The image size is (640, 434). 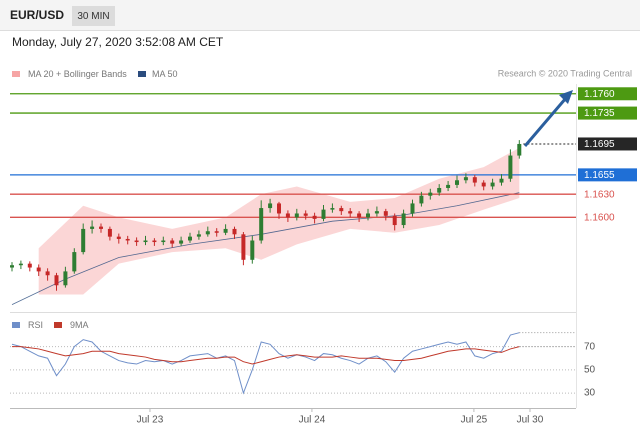 I want to click on x-tick-label: Jul 25, so click(x=474, y=420).